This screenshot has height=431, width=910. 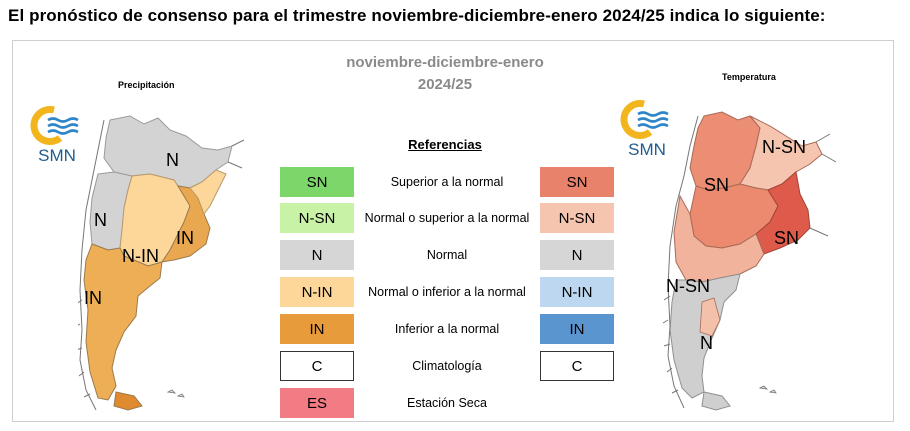 I want to click on precip-label-n-north: N, so click(x=172, y=160).